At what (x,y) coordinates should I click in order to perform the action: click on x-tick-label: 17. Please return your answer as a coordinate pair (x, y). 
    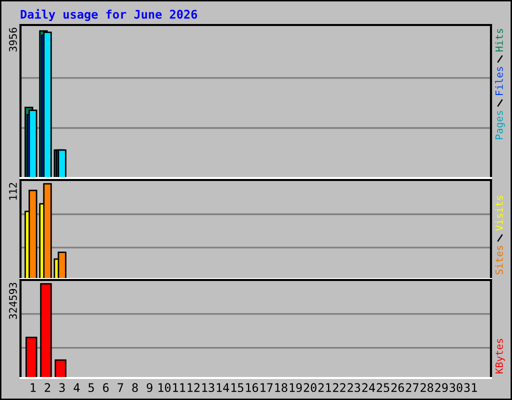
    Looking at the image, I should click on (266, 387).